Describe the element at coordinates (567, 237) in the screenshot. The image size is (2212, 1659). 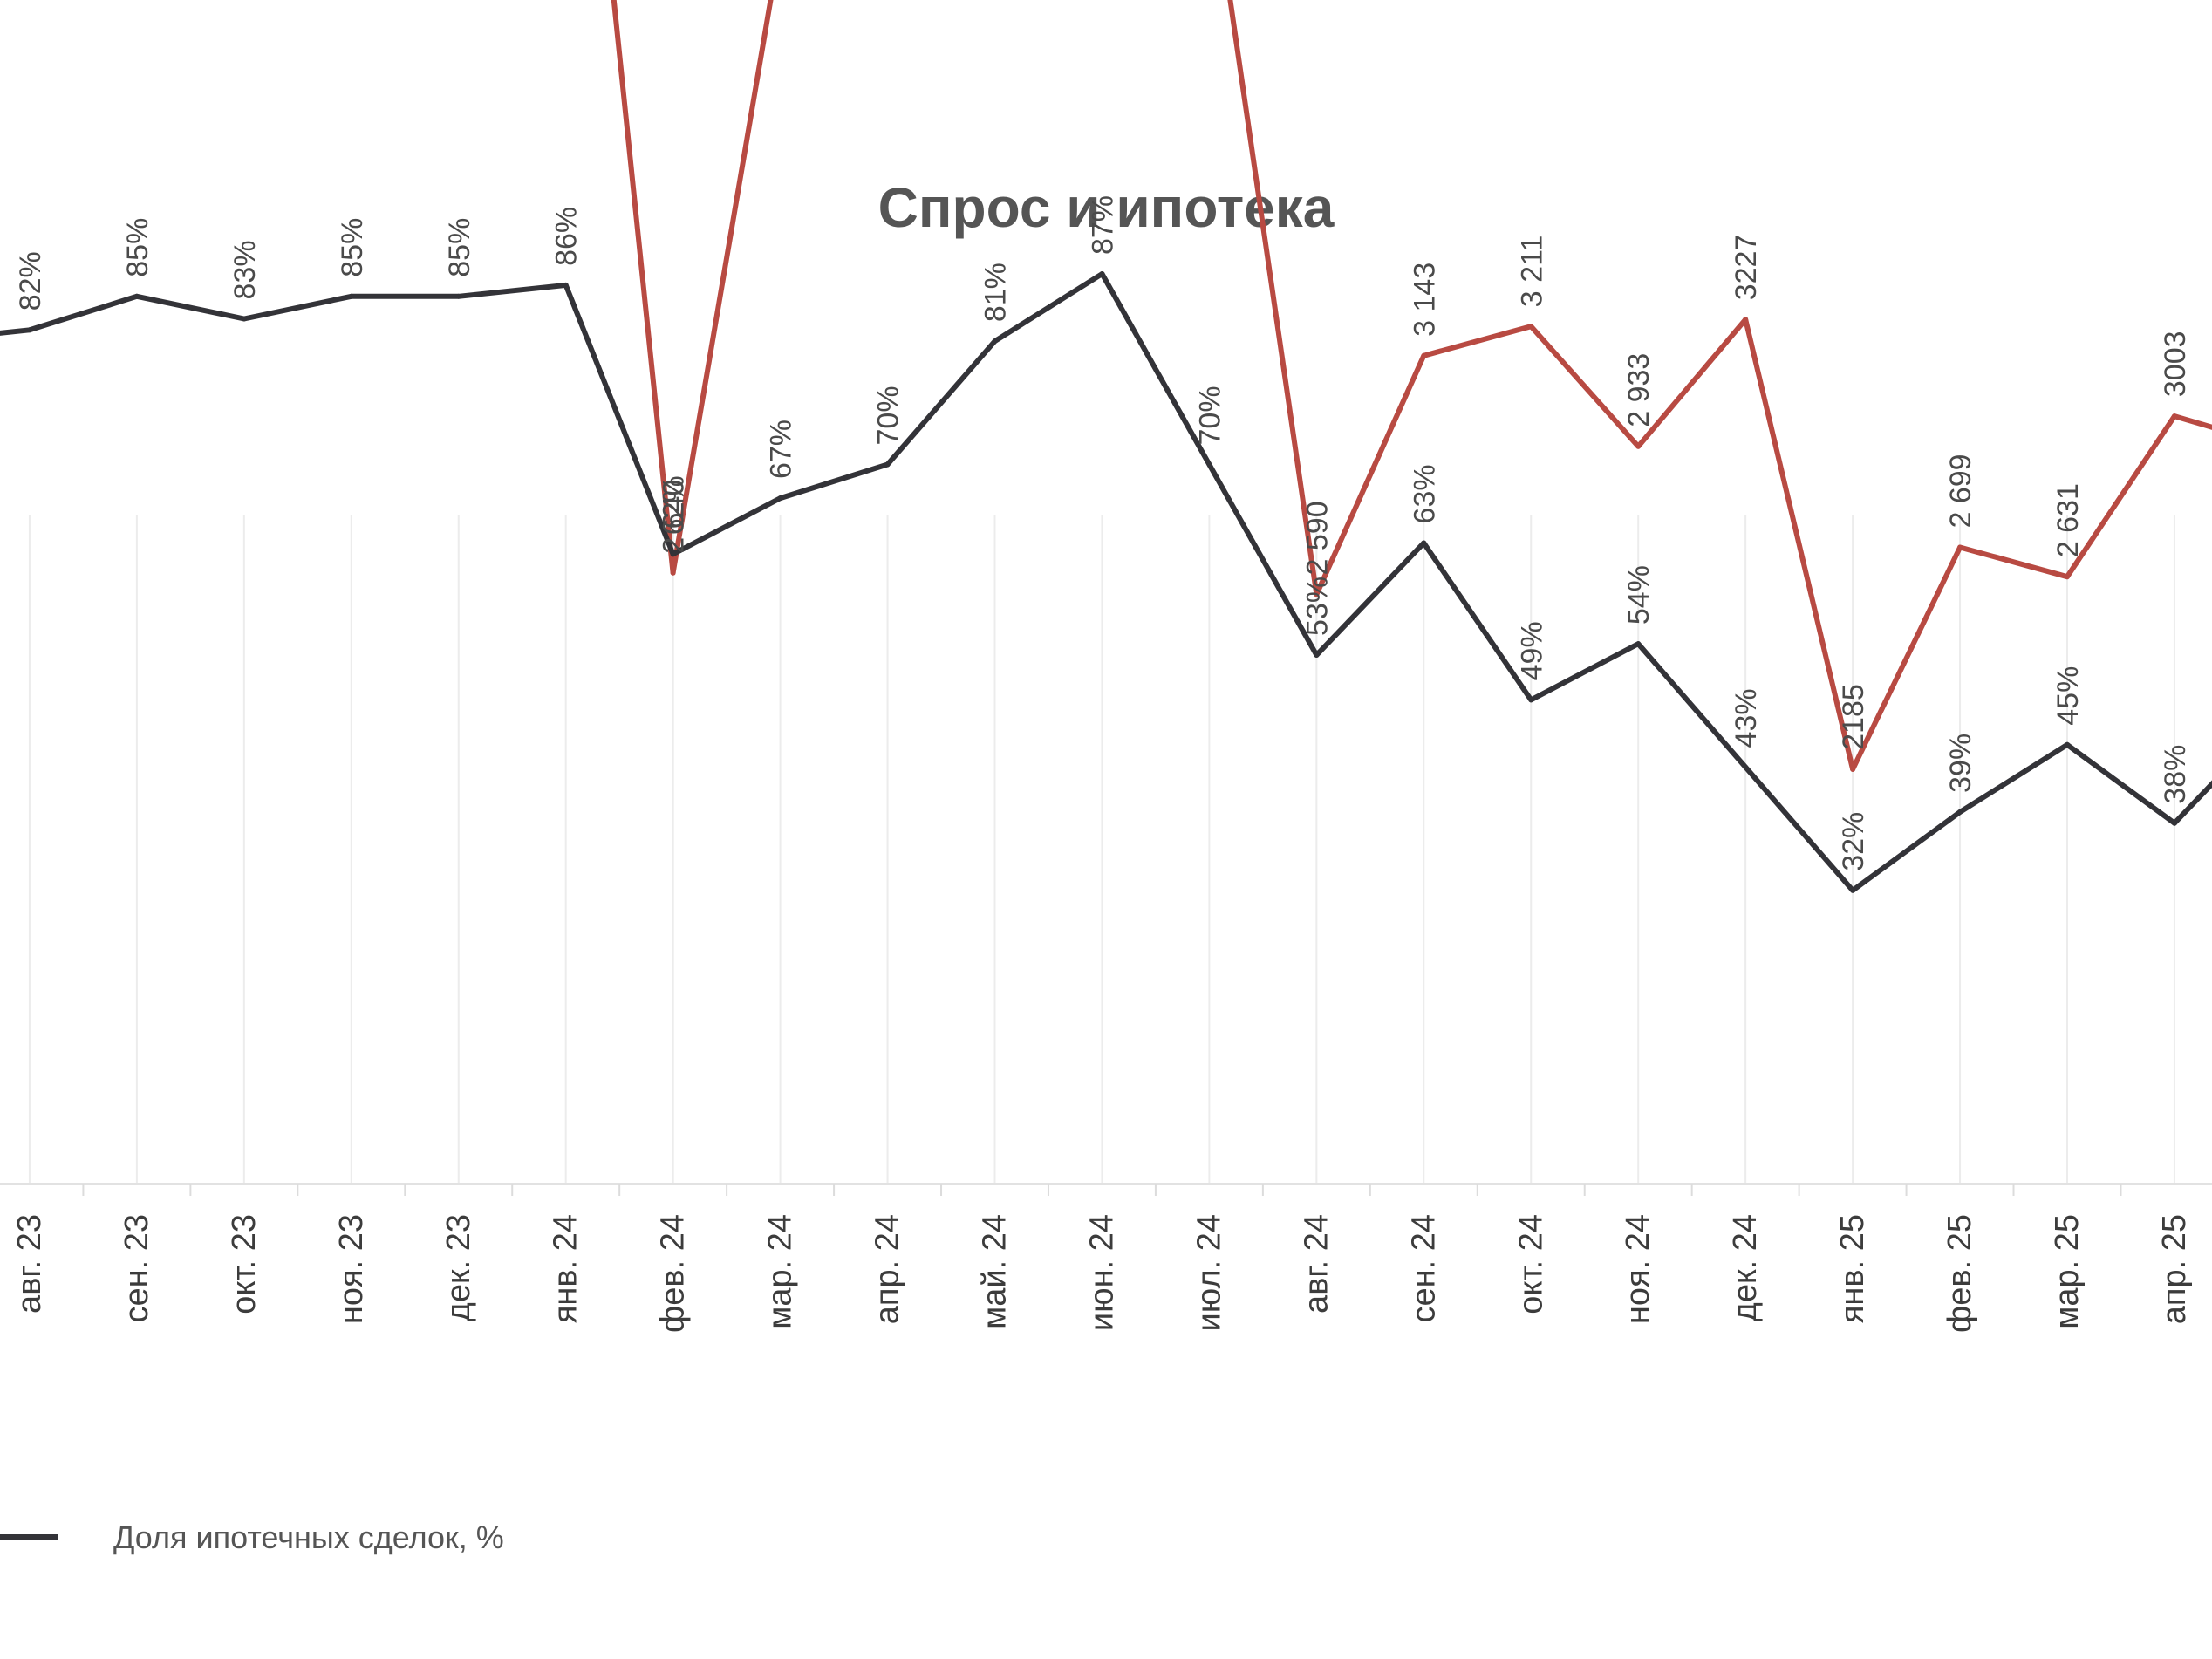
I see `data-label-mortgage-share: 86%` at that location.